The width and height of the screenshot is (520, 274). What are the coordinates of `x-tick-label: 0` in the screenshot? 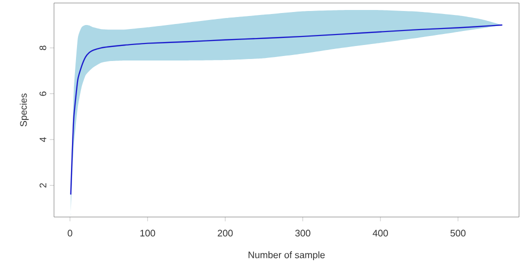 It's located at (70, 233).